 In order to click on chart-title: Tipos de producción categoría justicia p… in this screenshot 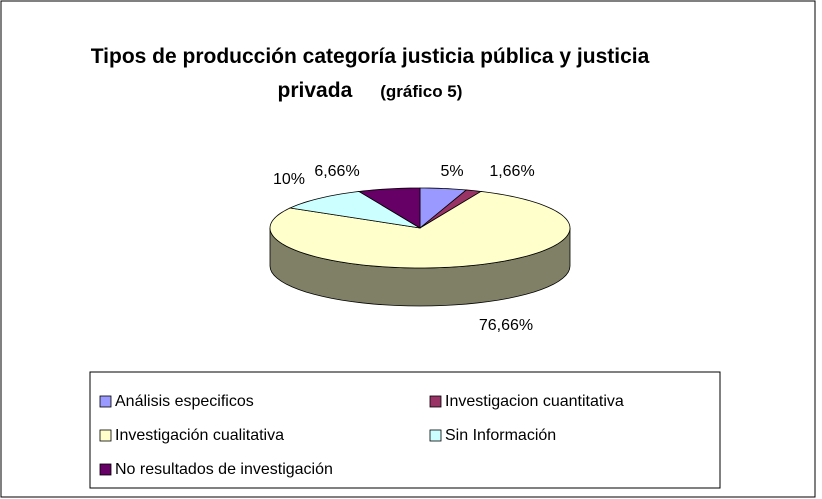, I will do `click(370, 73)`.